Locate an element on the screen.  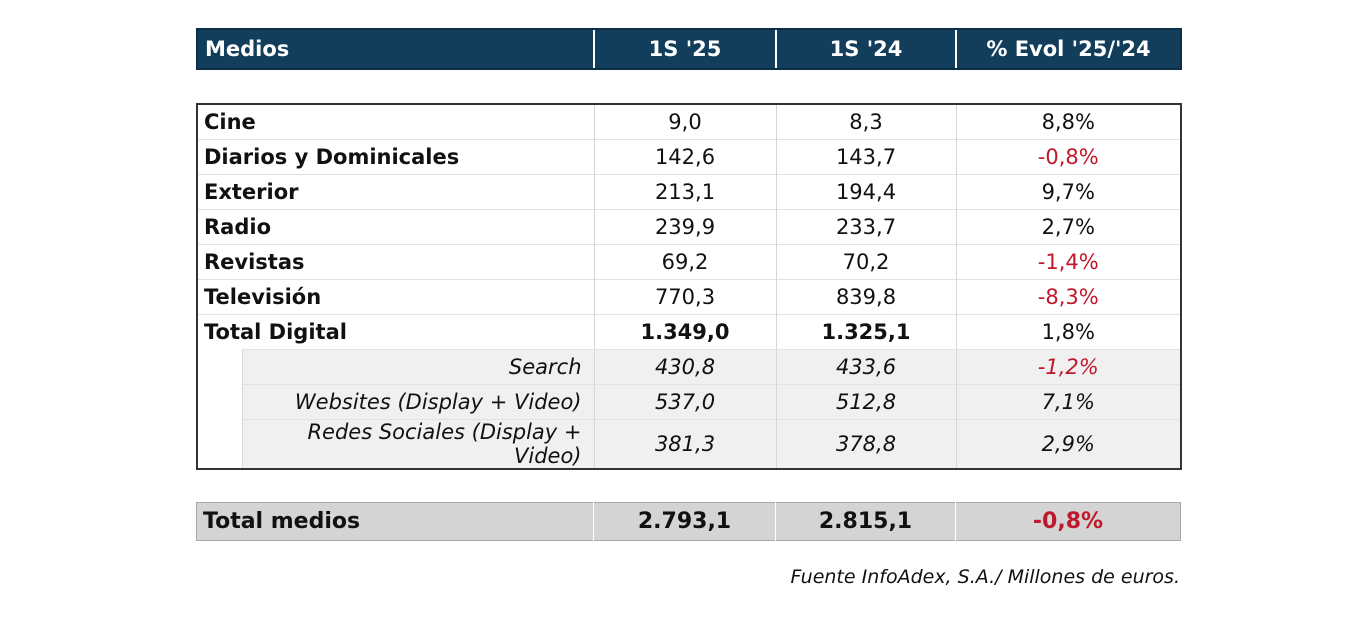
row-value-1s24: 839,8 is located at coordinates (865, 296).